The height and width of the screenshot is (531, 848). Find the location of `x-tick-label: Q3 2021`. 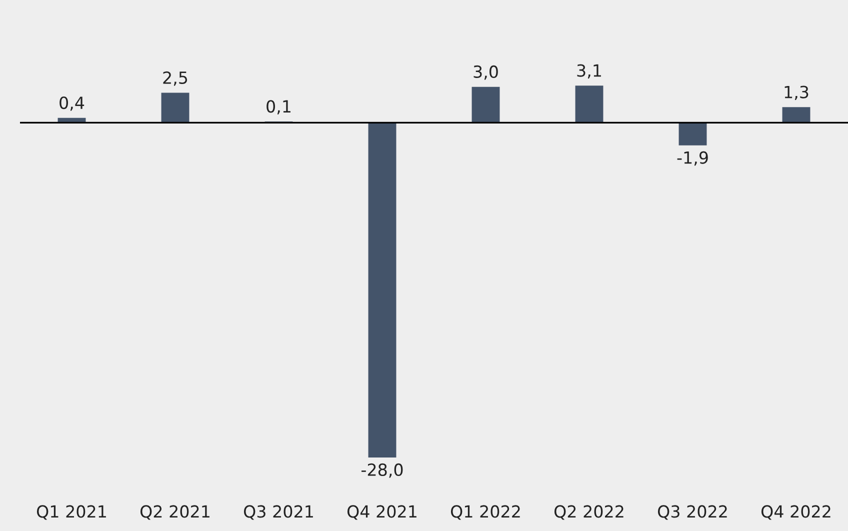

x-tick-label: Q3 2021 is located at coordinates (278, 512).